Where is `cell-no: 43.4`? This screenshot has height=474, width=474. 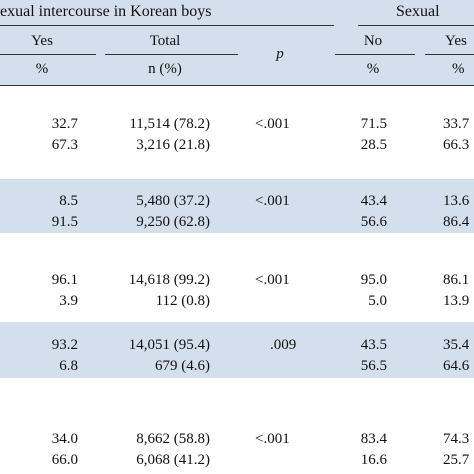
cell-no: 43.4 is located at coordinates (373, 201).